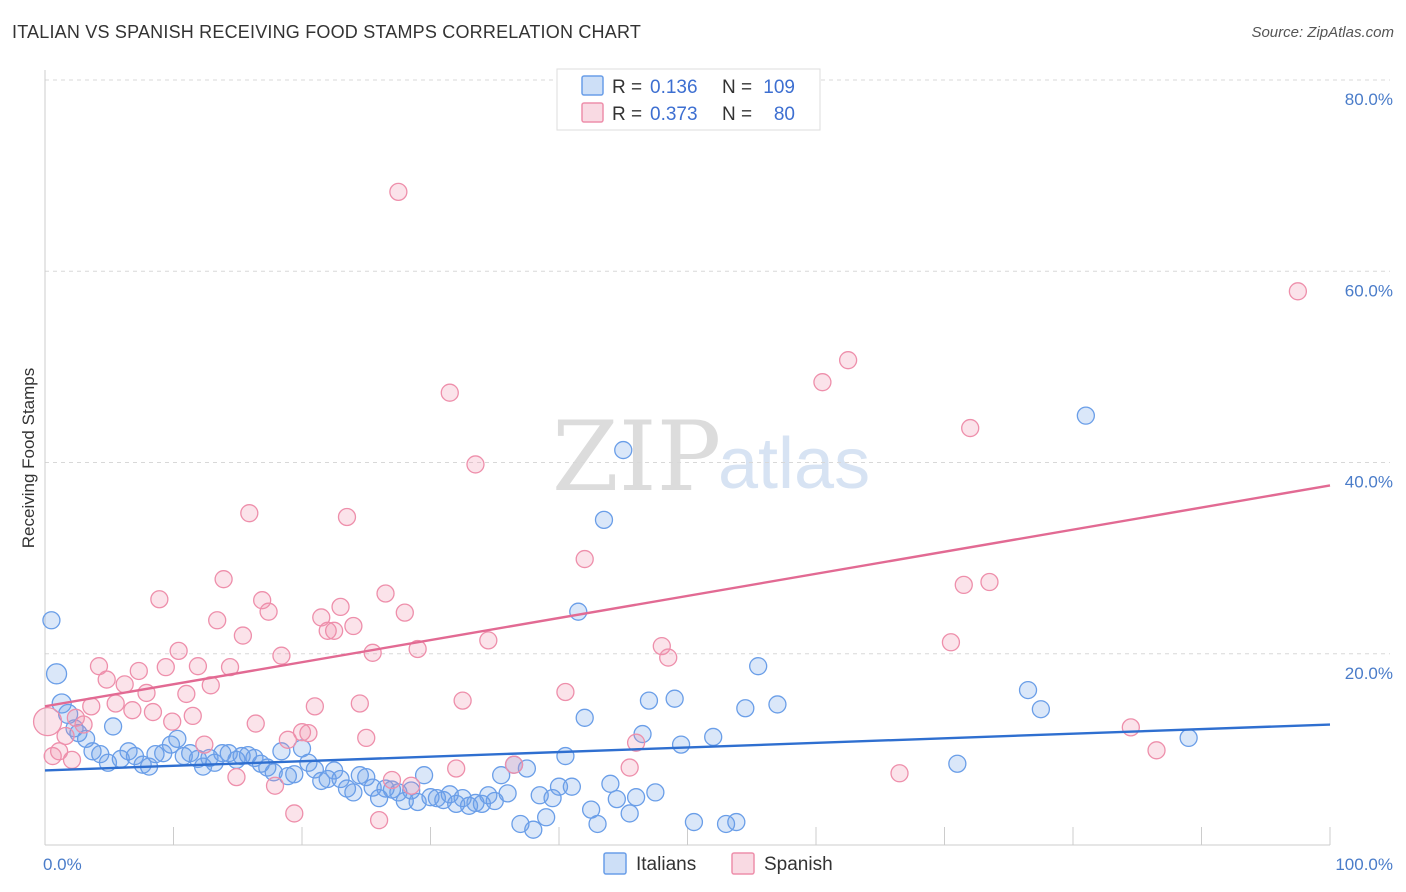 The width and height of the screenshot is (1406, 892). What do you see at coordinates (798, 864) in the screenshot?
I see `legend-bottom-label-spanish: Spanish` at bounding box center [798, 864].